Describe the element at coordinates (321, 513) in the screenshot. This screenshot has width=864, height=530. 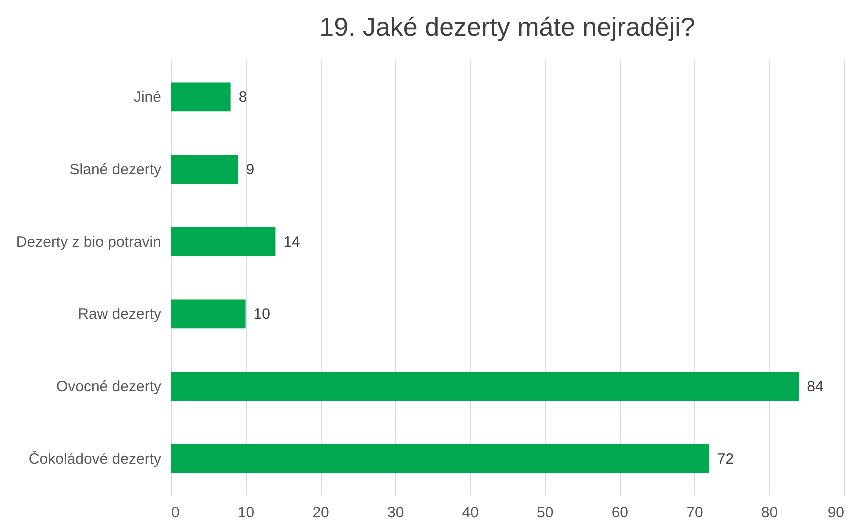
I see `x-tick-label: 20` at that location.